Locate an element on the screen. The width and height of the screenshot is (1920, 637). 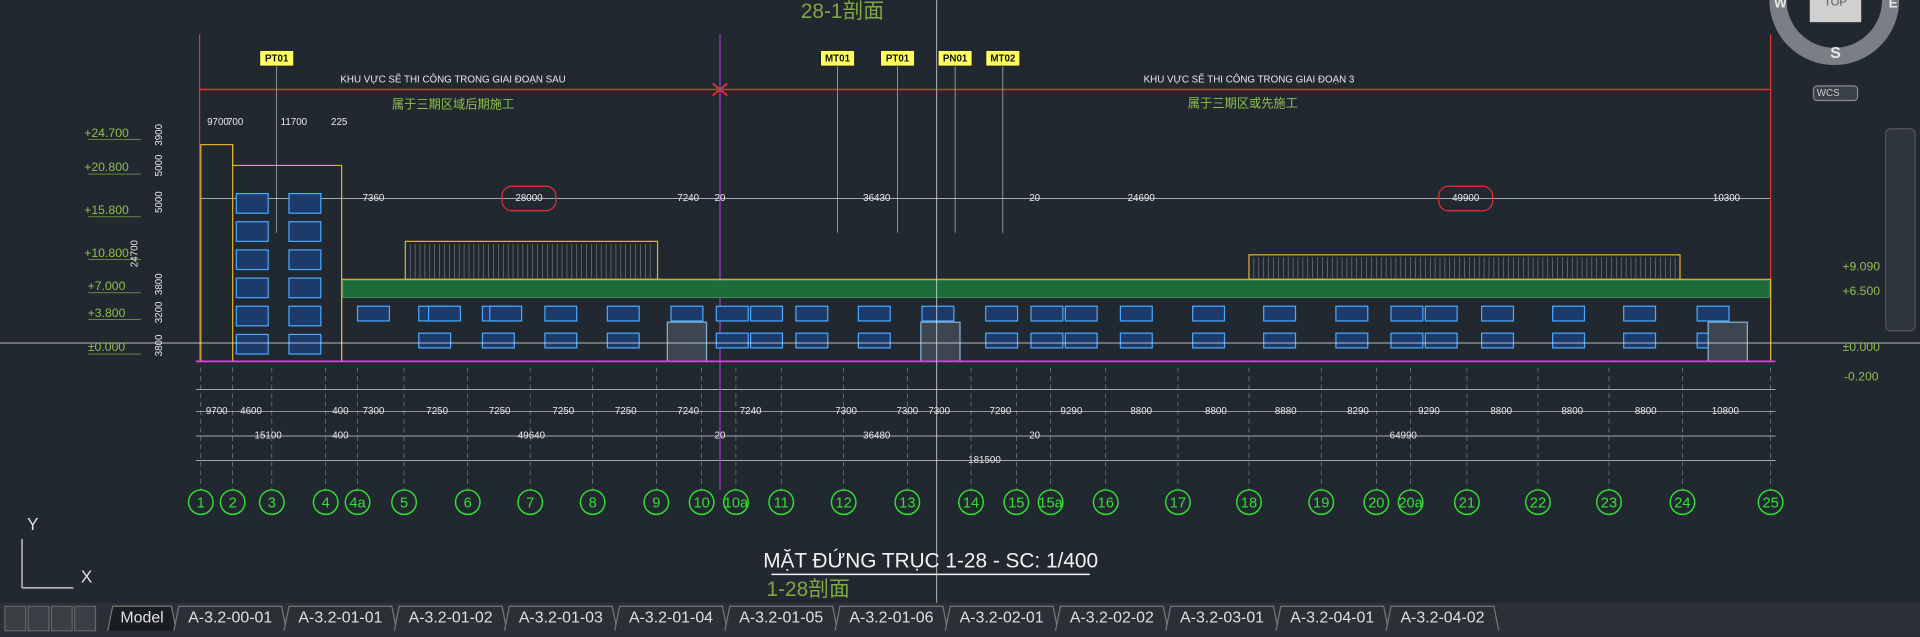
tab-label: A-3.2-04-01 is located at coordinates (1332, 618).